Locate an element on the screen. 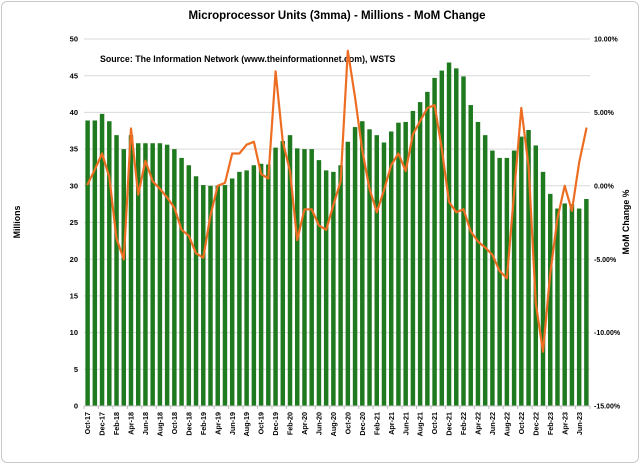 The image size is (640, 465). x-tick-label: Apr-23 is located at coordinates (564, 423).